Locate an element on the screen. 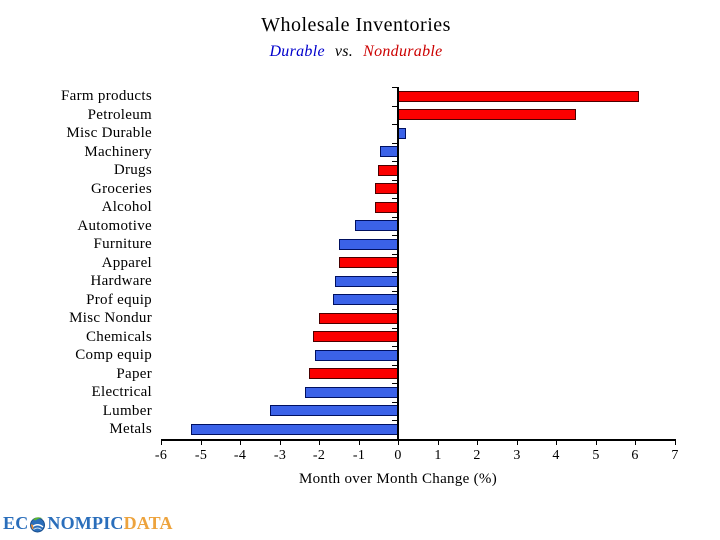 This screenshot has width=720, height=540. logo-text-nompic: NOMPIC is located at coordinates (85, 522).